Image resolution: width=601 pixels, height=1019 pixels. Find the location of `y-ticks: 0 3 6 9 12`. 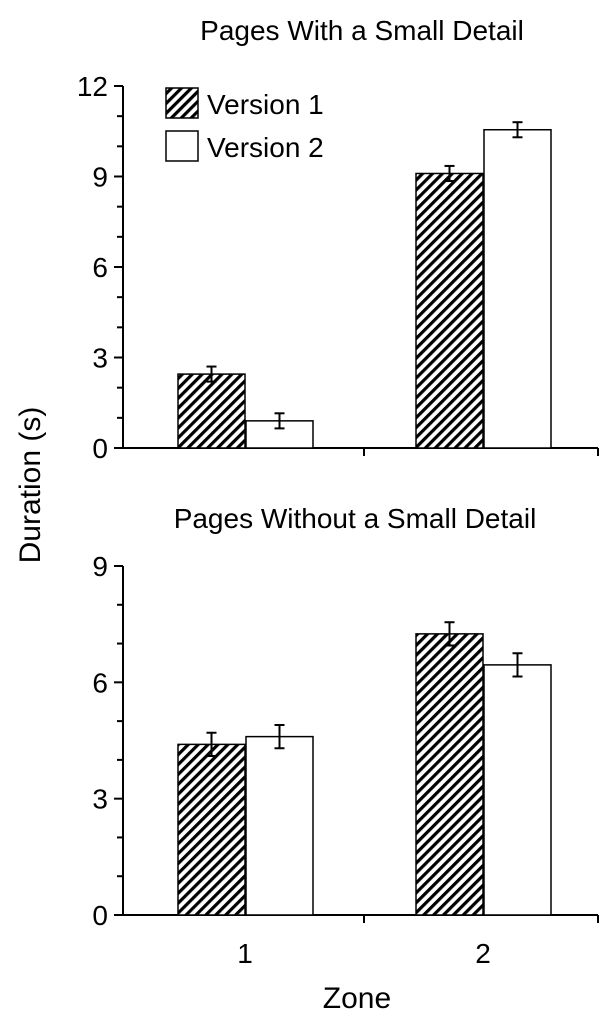

y-ticks: 0 3 6 9 12 is located at coordinates (100, 267).